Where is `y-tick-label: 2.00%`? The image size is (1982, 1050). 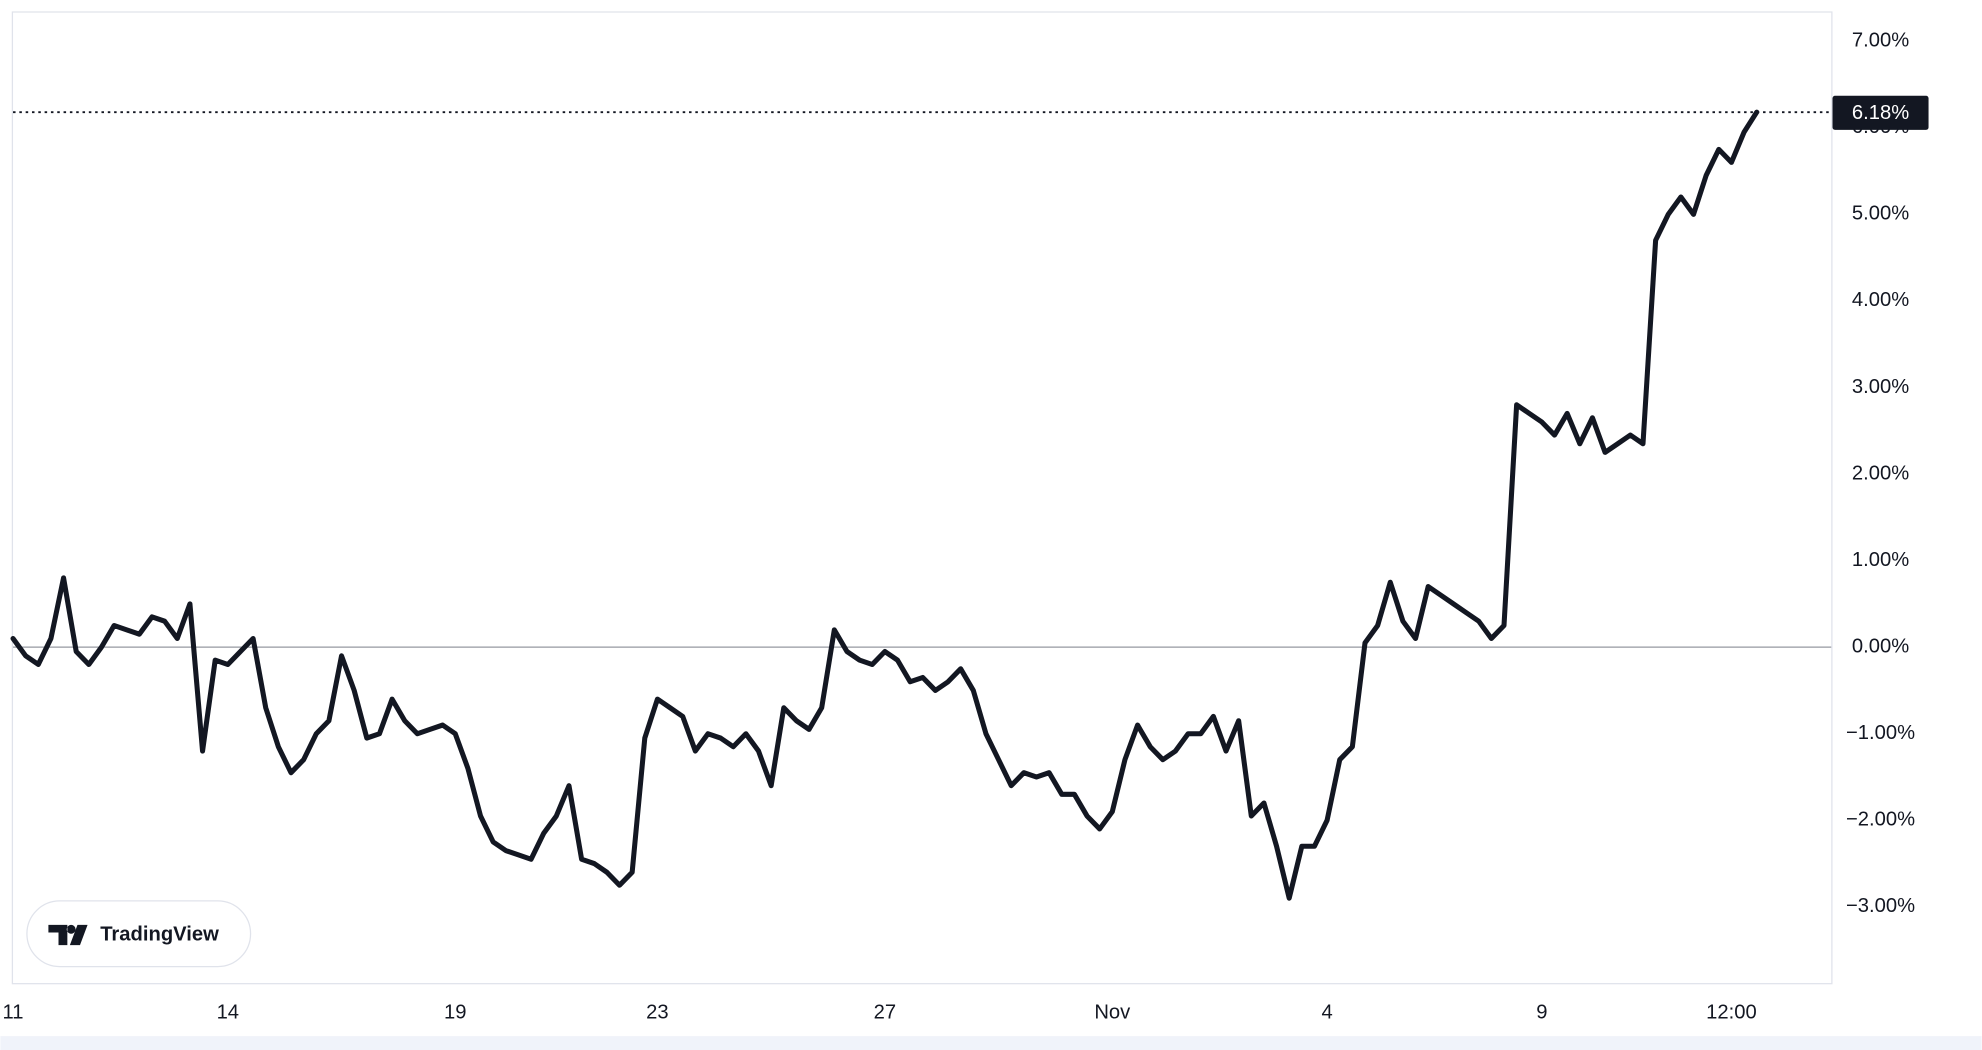 y-tick-label: 2.00% is located at coordinates (1880, 473).